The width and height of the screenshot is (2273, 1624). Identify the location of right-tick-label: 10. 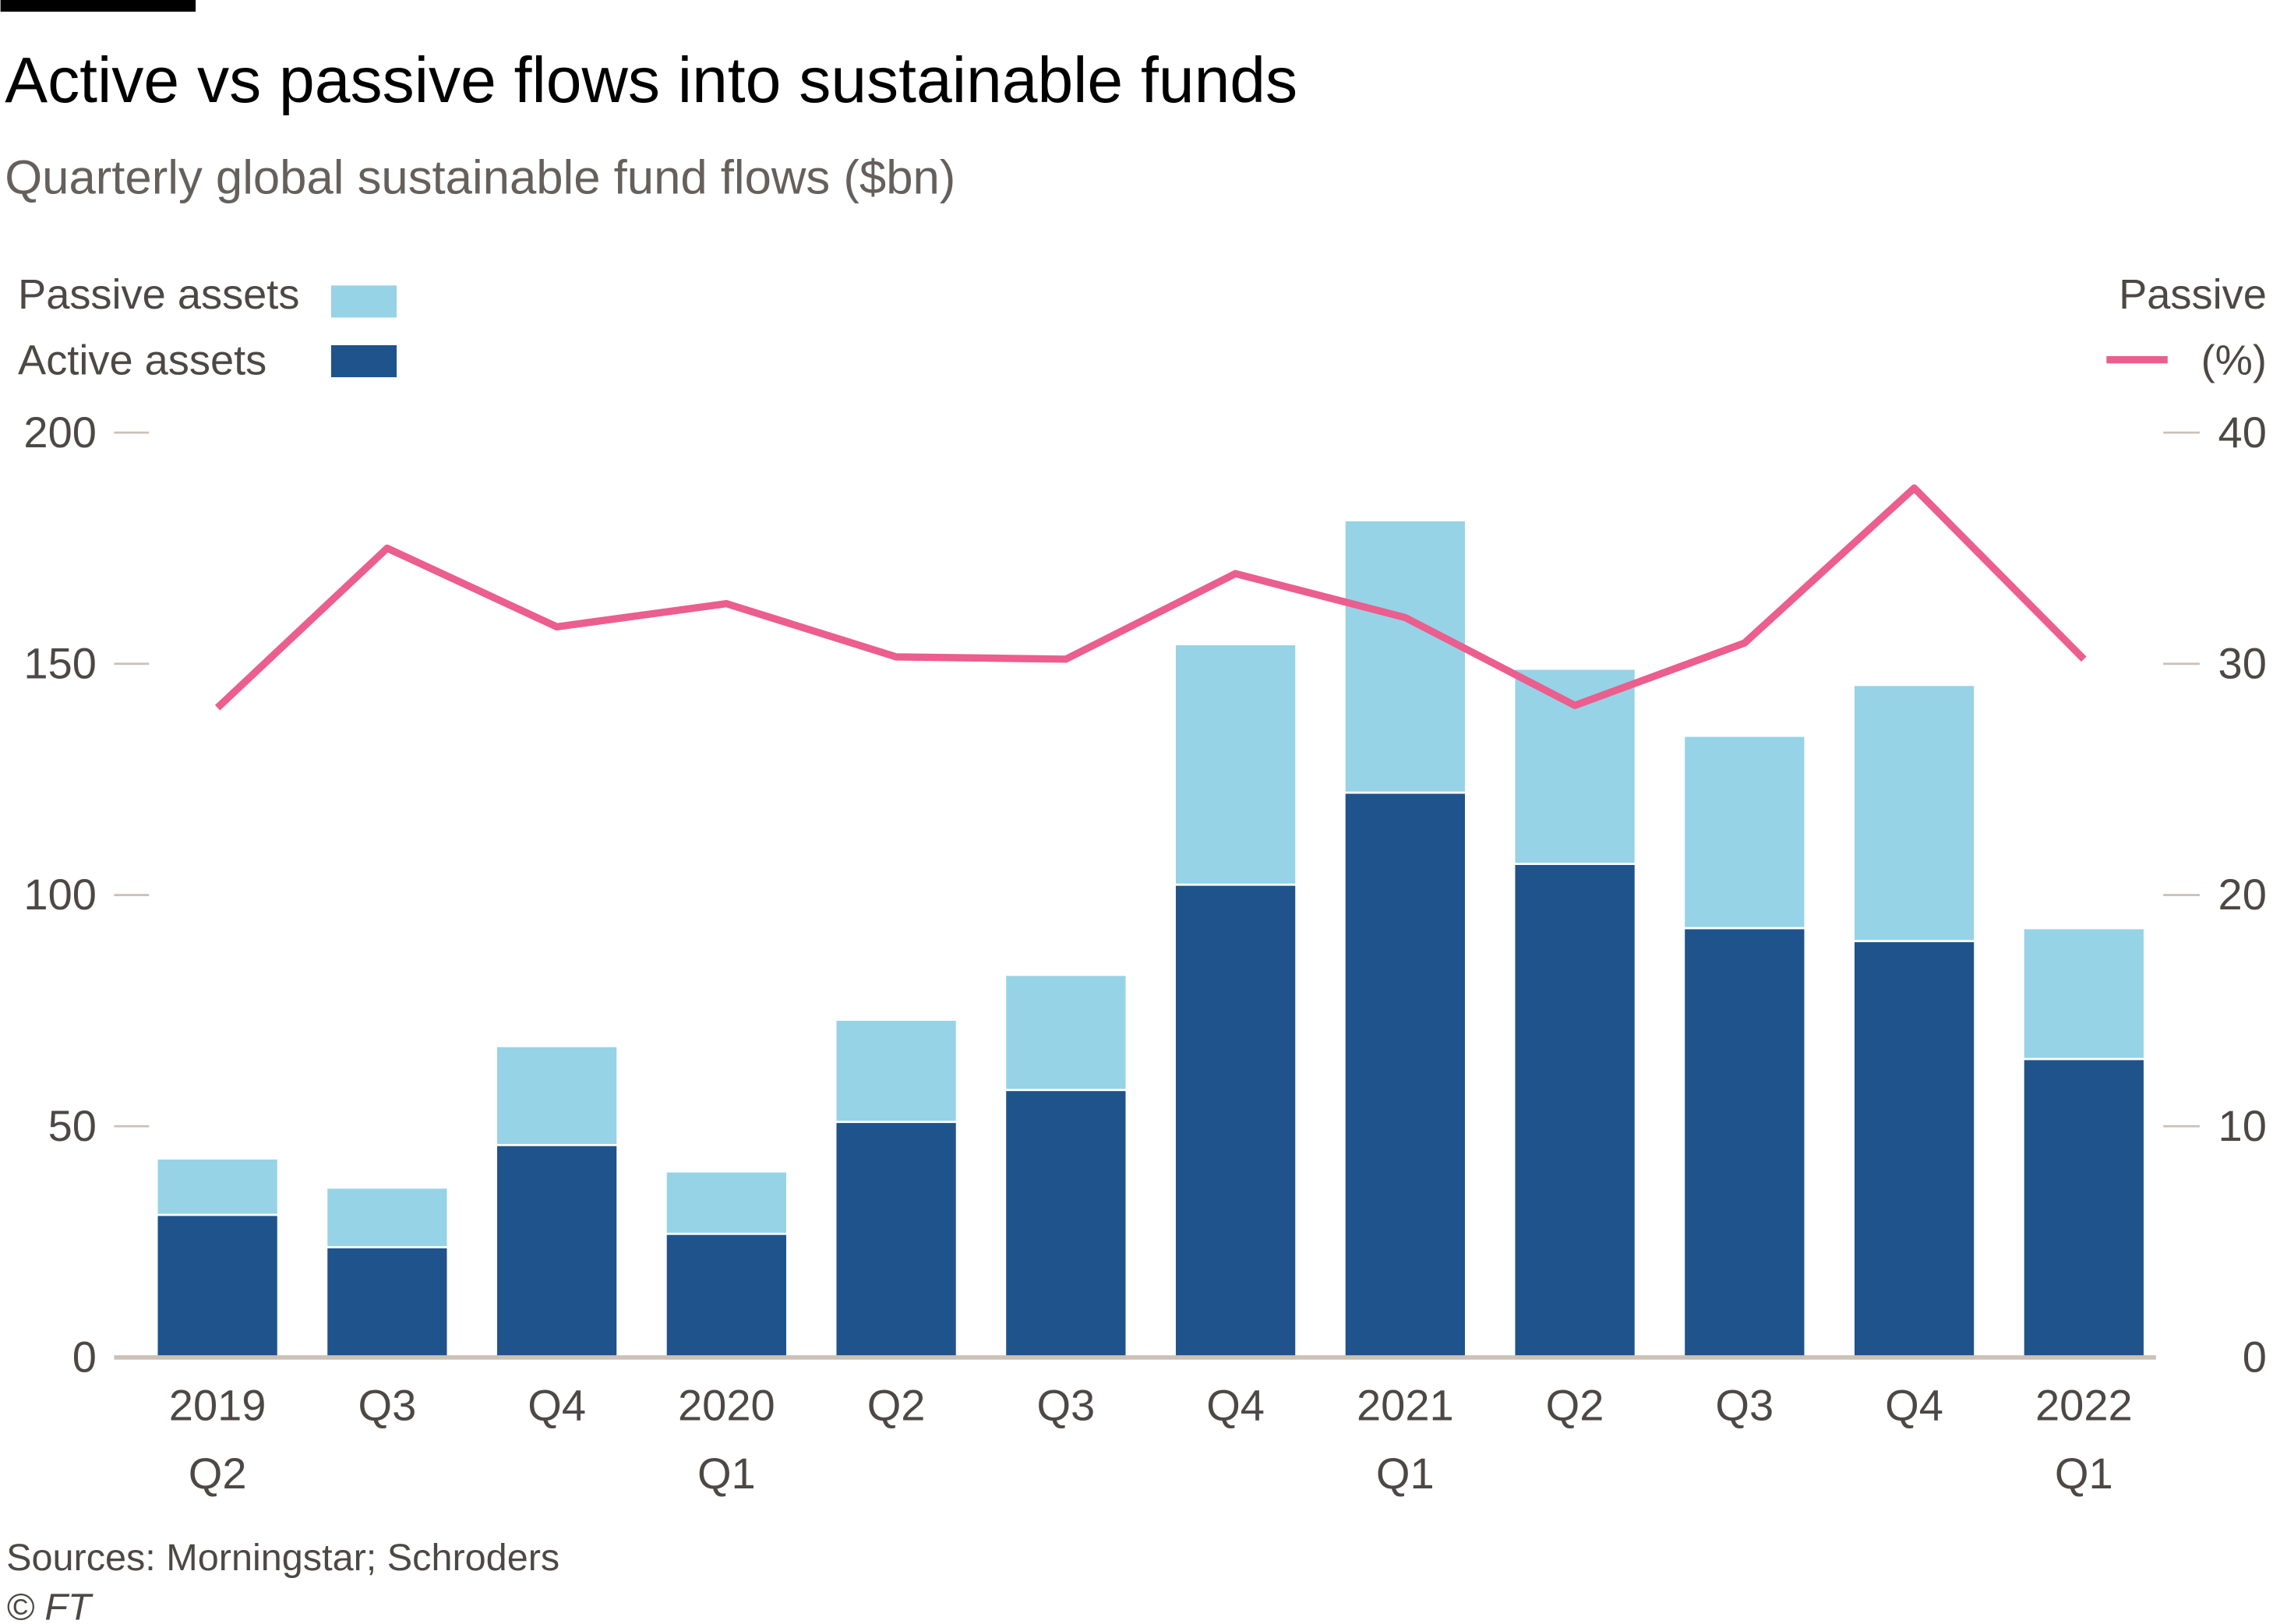
(2242, 1125).